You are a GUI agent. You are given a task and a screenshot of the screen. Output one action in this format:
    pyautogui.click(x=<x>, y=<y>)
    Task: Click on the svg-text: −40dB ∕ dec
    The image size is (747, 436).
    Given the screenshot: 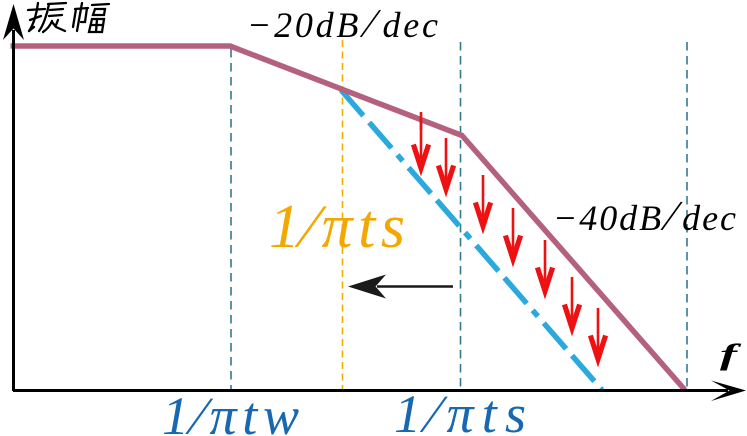 What is the action you would take?
    pyautogui.click(x=644, y=216)
    